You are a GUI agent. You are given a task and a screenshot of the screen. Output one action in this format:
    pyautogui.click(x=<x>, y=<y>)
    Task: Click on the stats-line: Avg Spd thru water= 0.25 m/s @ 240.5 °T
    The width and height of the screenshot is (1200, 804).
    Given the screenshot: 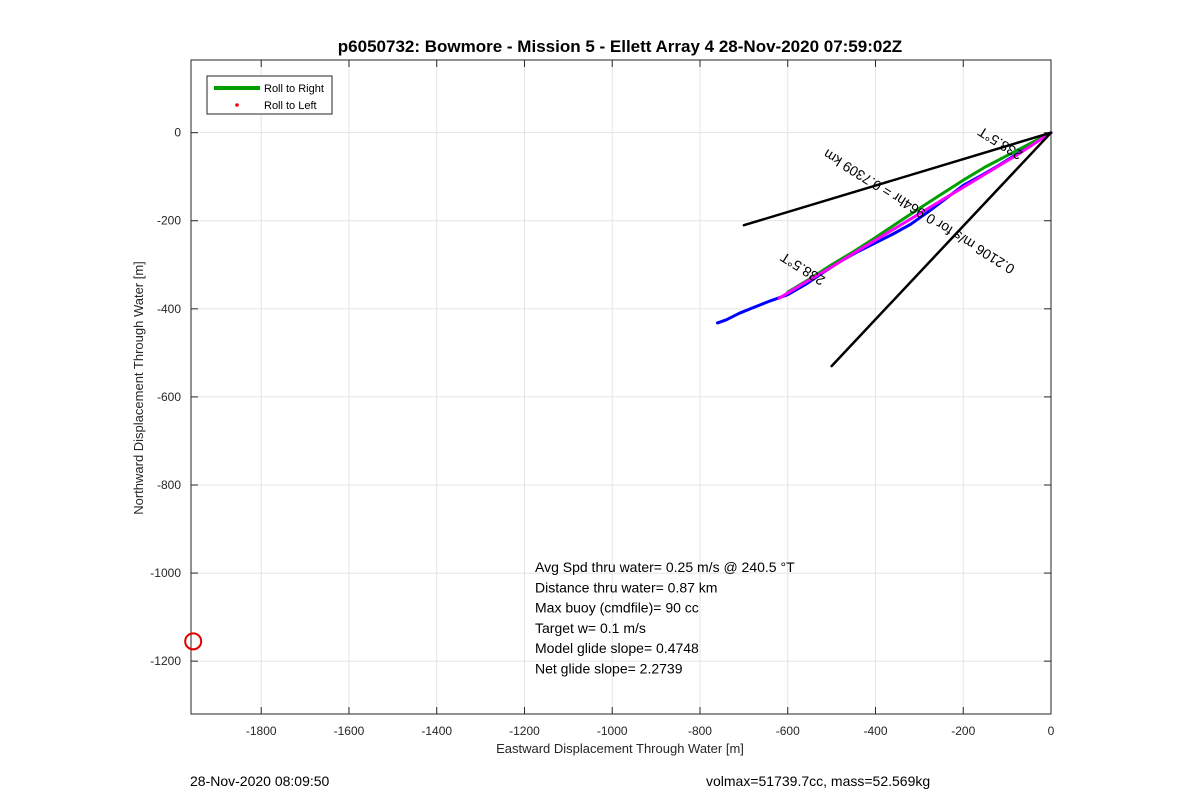 What is the action you would take?
    pyautogui.click(x=665, y=567)
    